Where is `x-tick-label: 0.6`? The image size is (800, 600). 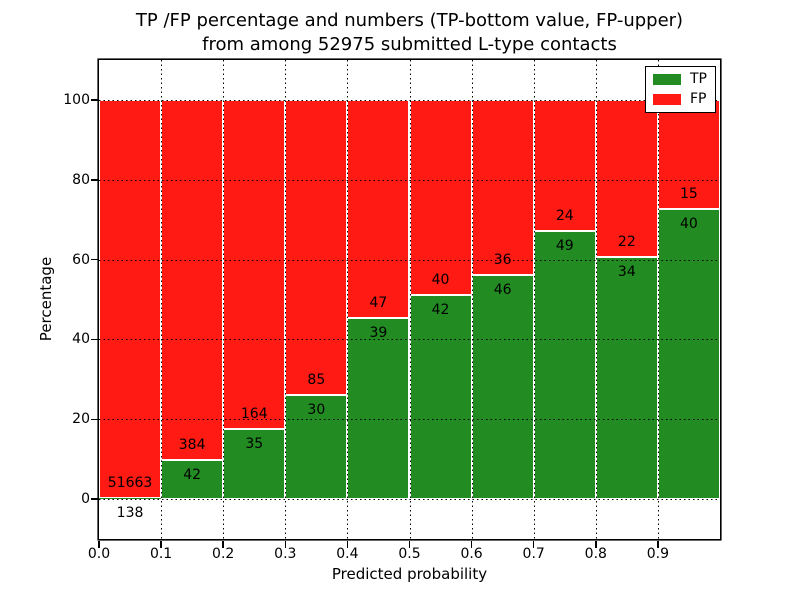 x-tick-label: 0.6 is located at coordinates (471, 554).